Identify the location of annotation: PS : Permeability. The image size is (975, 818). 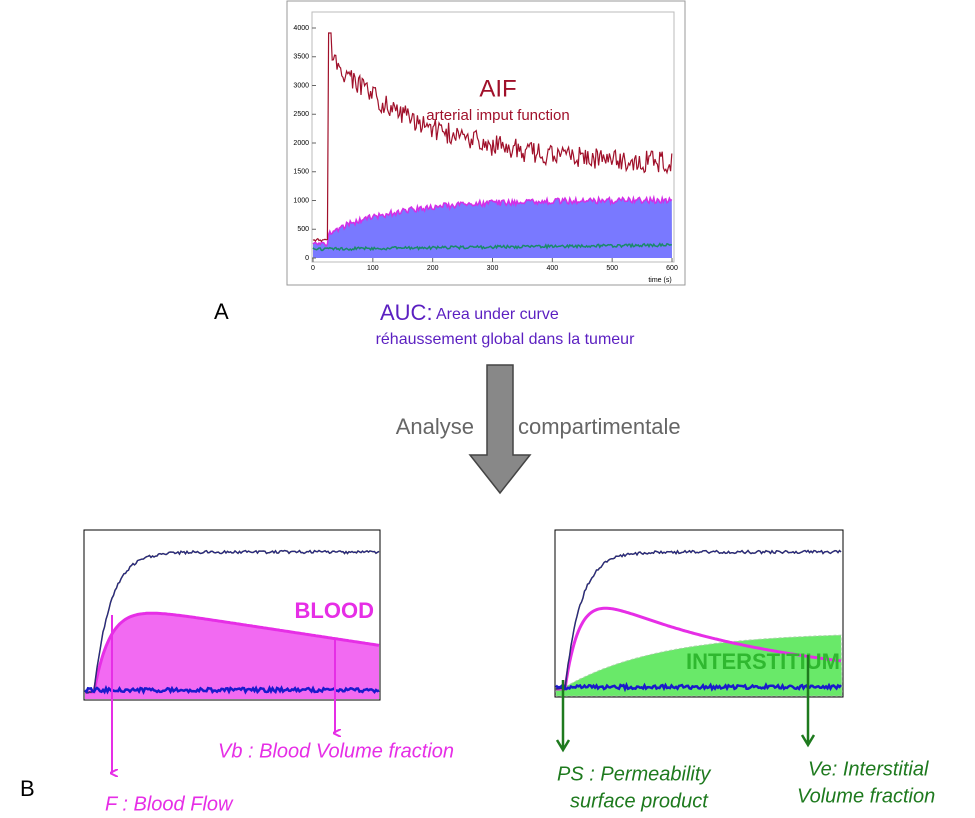
(634, 774).